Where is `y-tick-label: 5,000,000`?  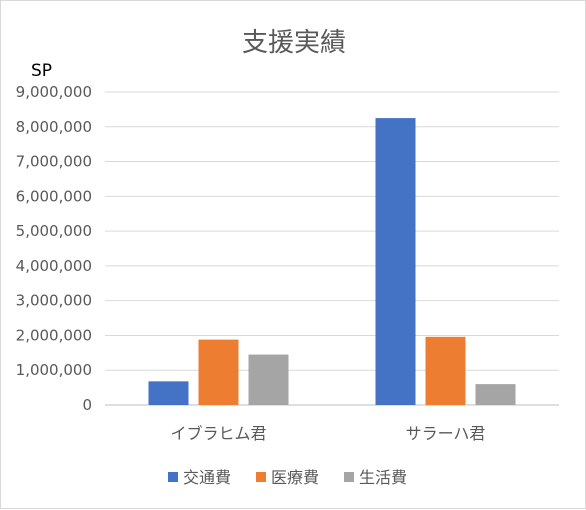 y-tick-label: 5,000,000 is located at coordinates (54, 231).